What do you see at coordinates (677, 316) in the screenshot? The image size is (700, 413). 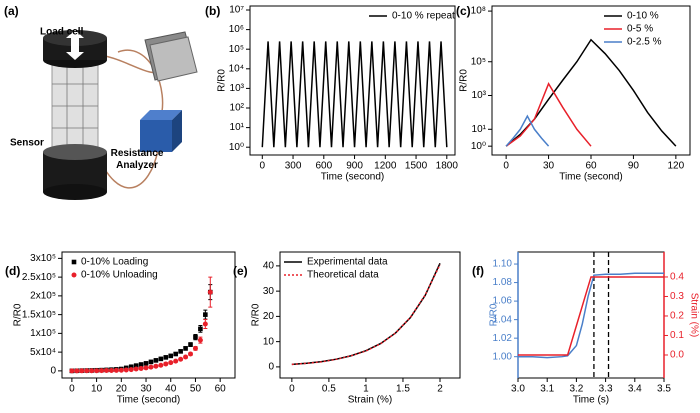 I see `y2-tick-label: 0.2` at bounding box center [677, 316].